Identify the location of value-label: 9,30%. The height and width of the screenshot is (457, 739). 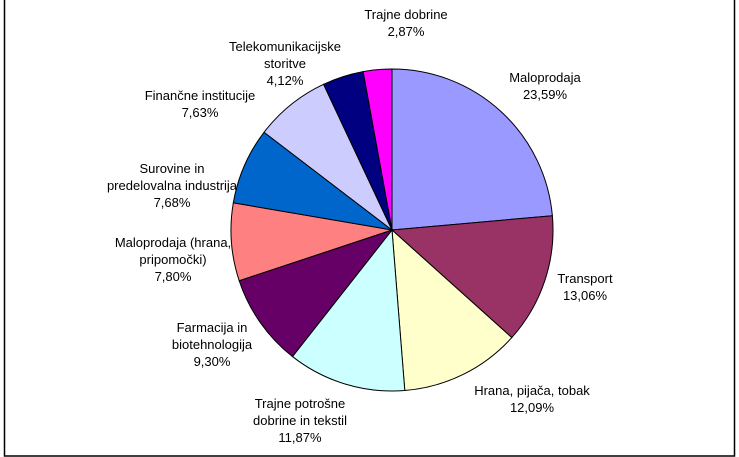
(212, 361).